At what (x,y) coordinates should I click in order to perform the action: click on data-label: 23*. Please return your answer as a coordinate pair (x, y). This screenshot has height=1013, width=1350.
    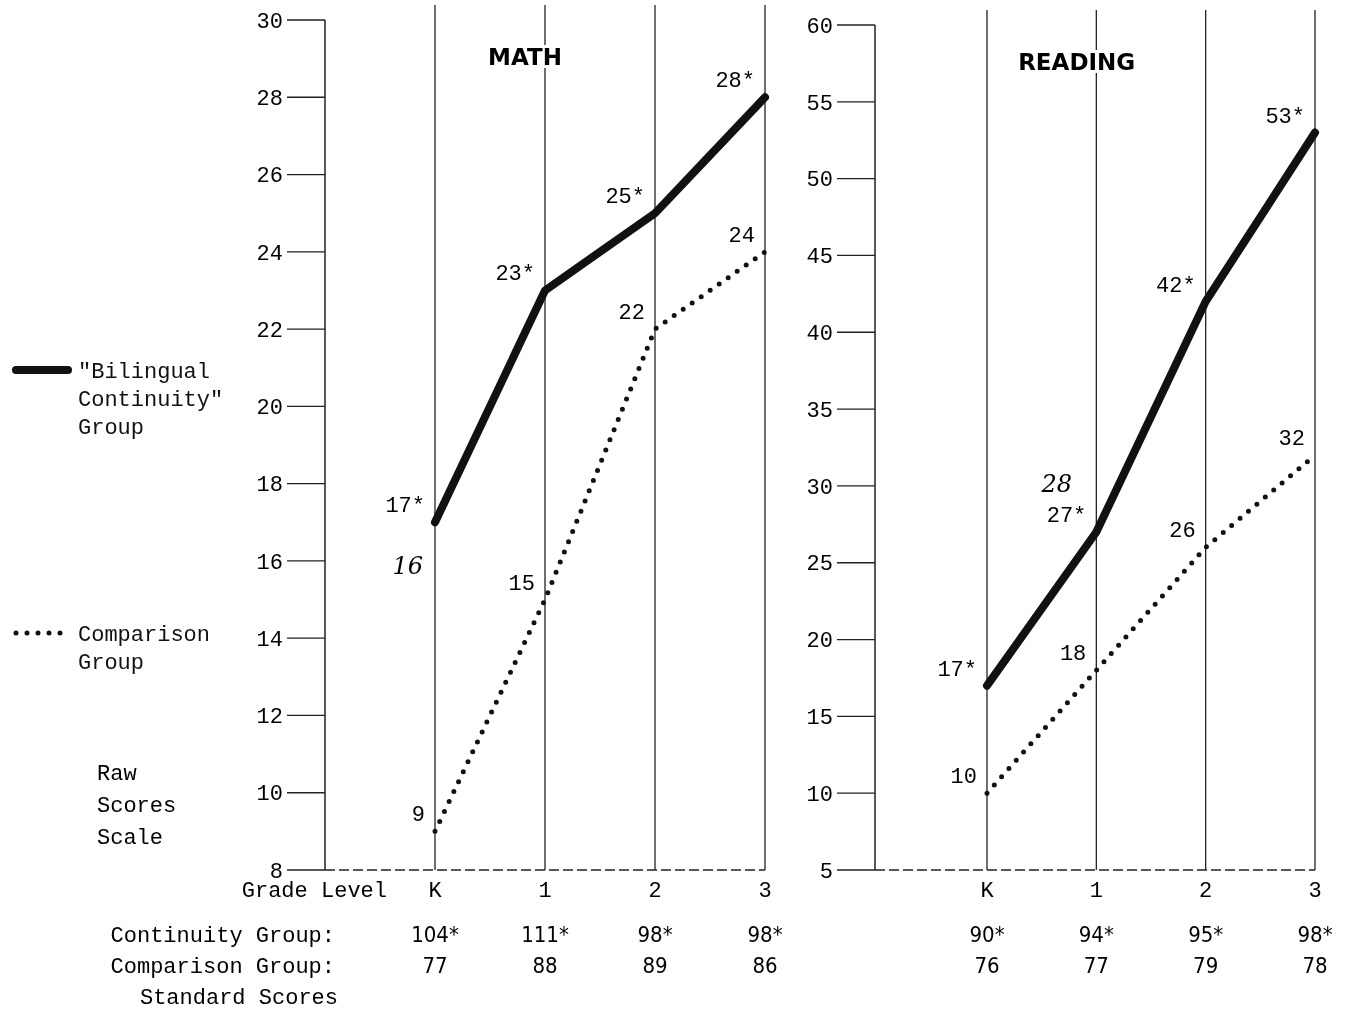
    Looking at the image, I should click on (515, 275).